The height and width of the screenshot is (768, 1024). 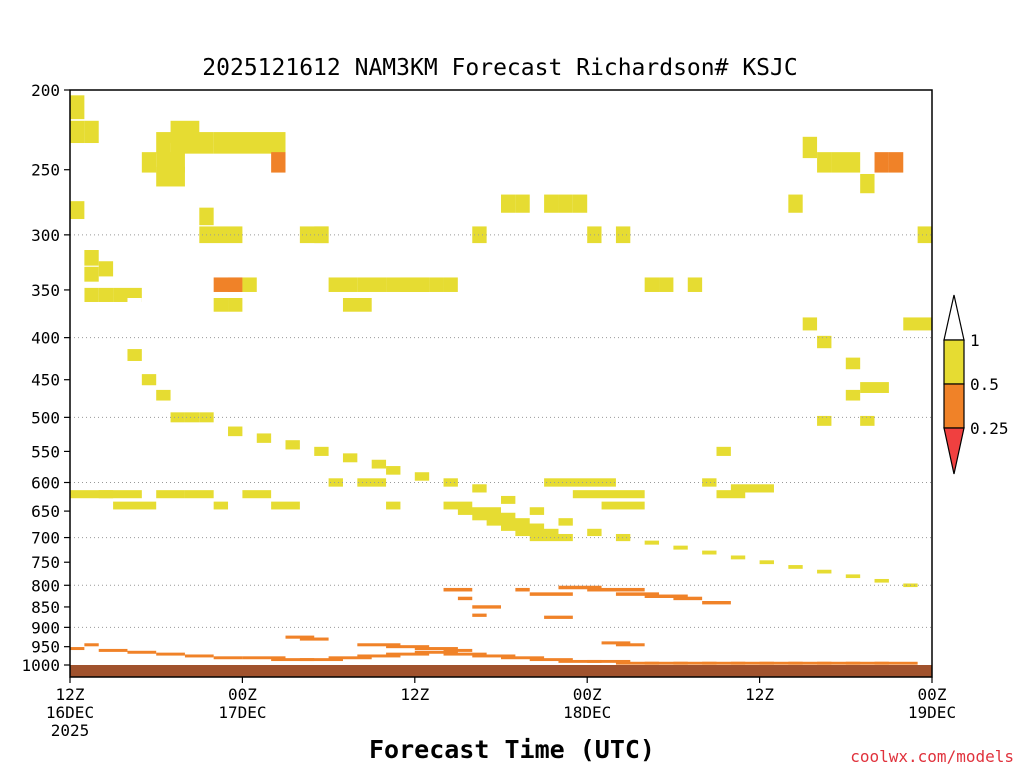 I want to click on y-tick-label: 200, so click(x=45, y=90).